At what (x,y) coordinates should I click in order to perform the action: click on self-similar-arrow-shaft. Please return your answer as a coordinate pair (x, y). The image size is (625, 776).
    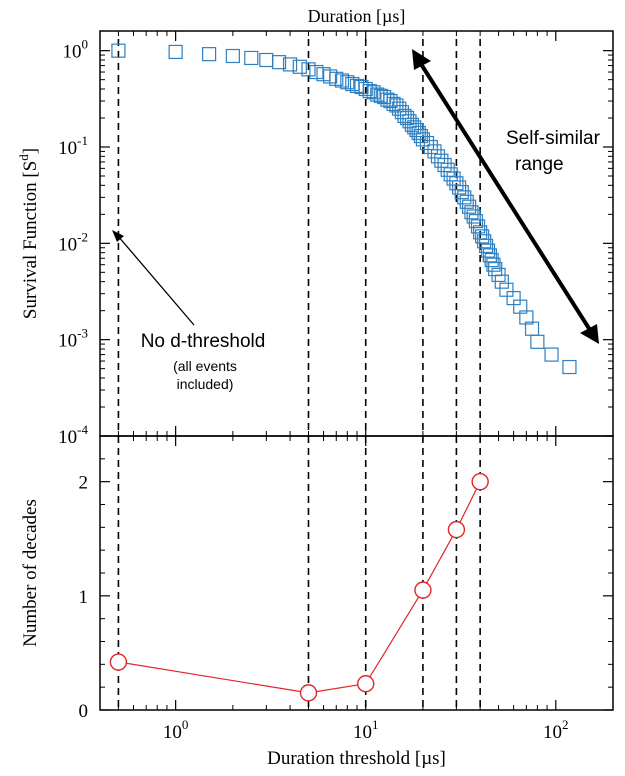
    Looking at the image, I should click on (505, 197).